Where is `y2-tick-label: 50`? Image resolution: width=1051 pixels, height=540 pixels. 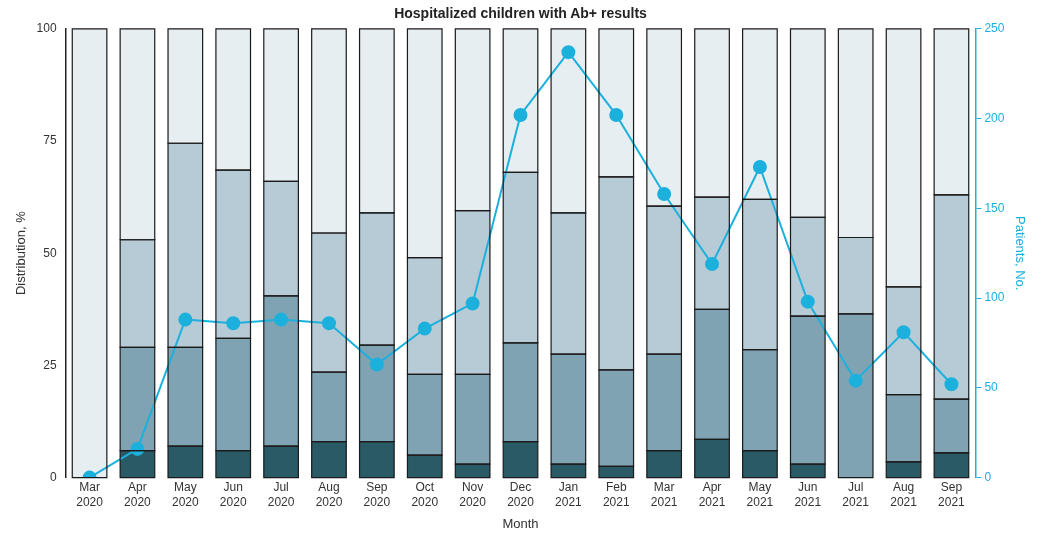 y2-tick-label: 50 is located at coordinates (991, 387).